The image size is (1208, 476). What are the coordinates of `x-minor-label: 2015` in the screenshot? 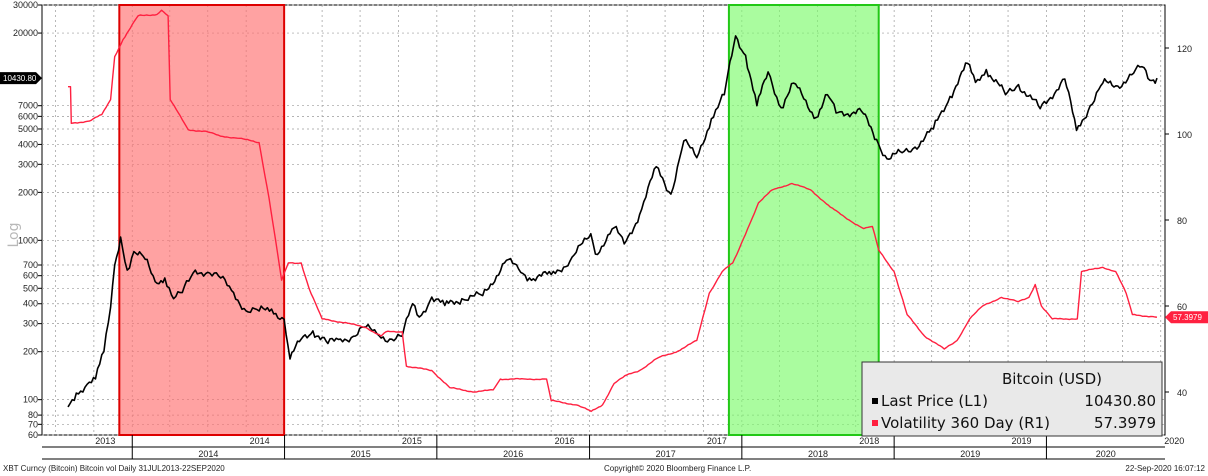 It's located at (412, 441).